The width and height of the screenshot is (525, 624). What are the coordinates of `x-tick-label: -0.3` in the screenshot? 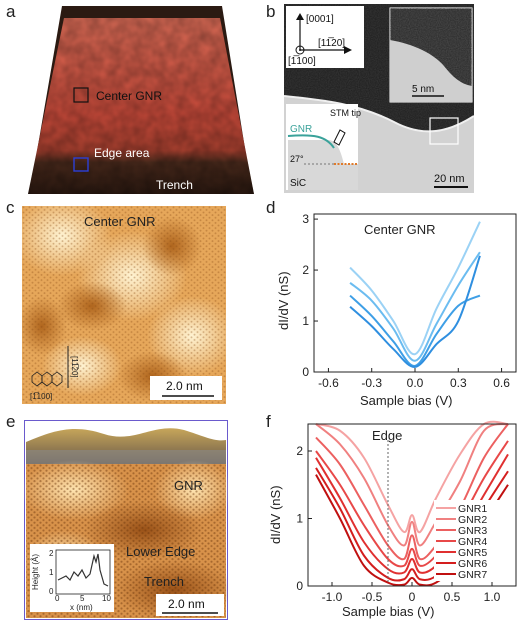 It's located at (371, 383).